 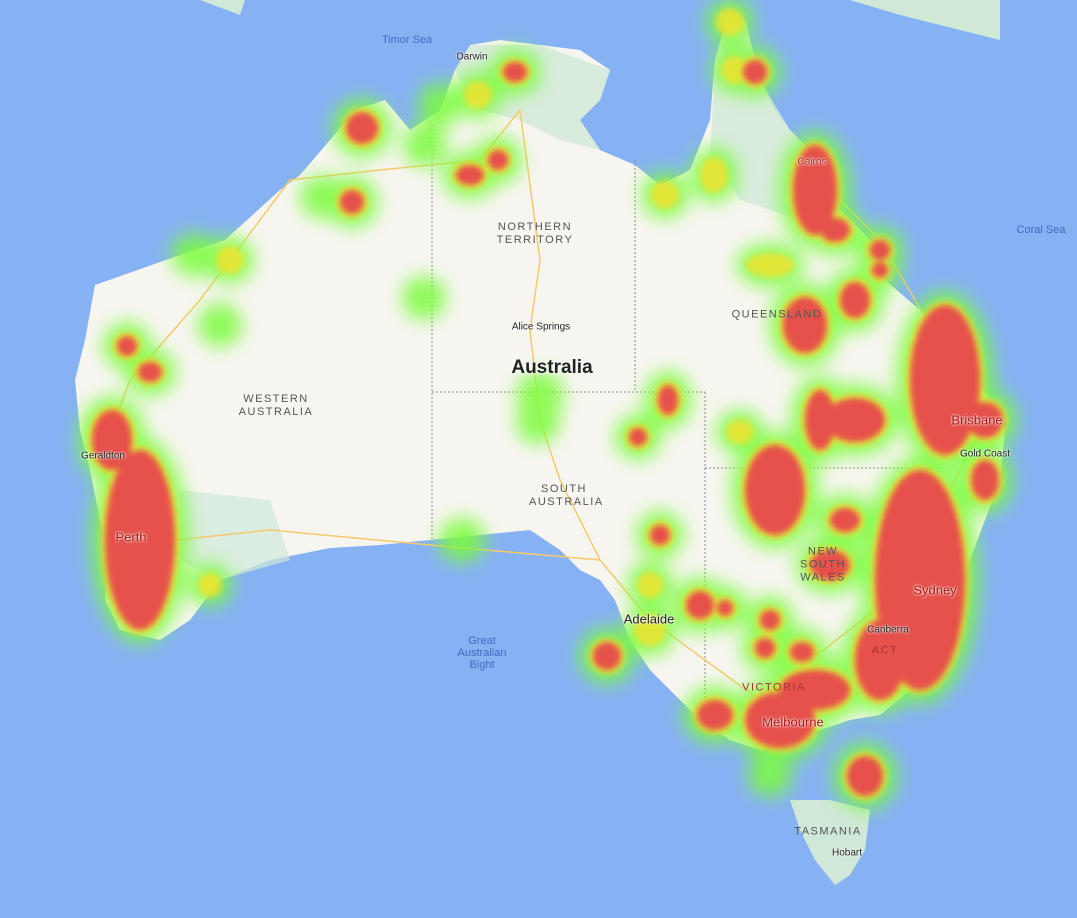 I want to click on city-gold-coast: Gold Coast, so click(x=985, y=454).